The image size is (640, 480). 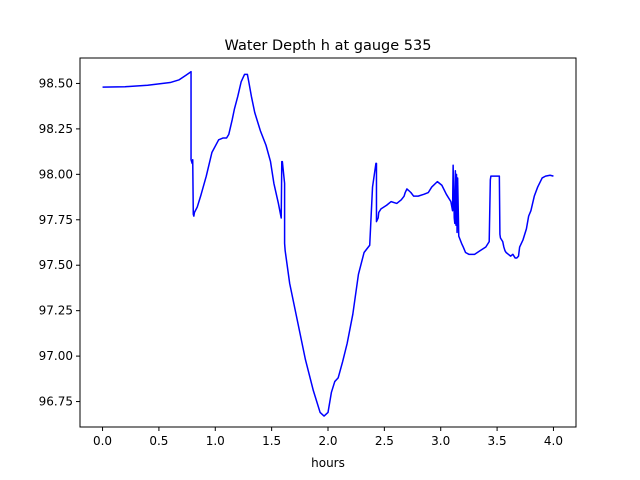 What do you see at coordinates (56, 265) in the screenshot?
I see `y-tick-label: 97.50` at bounding box center [56, 265].